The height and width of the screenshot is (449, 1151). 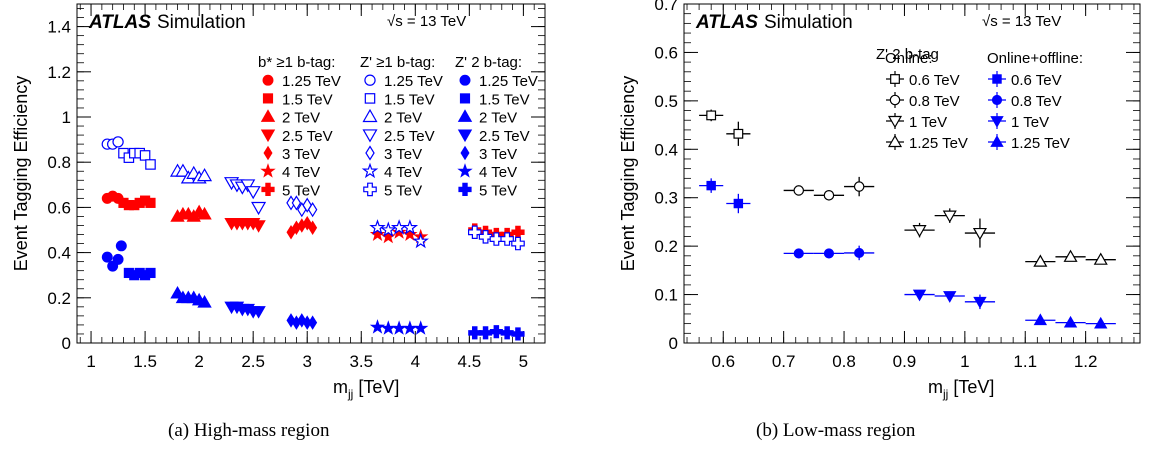 What do you see at coordinates (245, 310) in the screenshot?
I see `series-z-2-b-tag-2-5-tev` at bounding box center [245, 310].